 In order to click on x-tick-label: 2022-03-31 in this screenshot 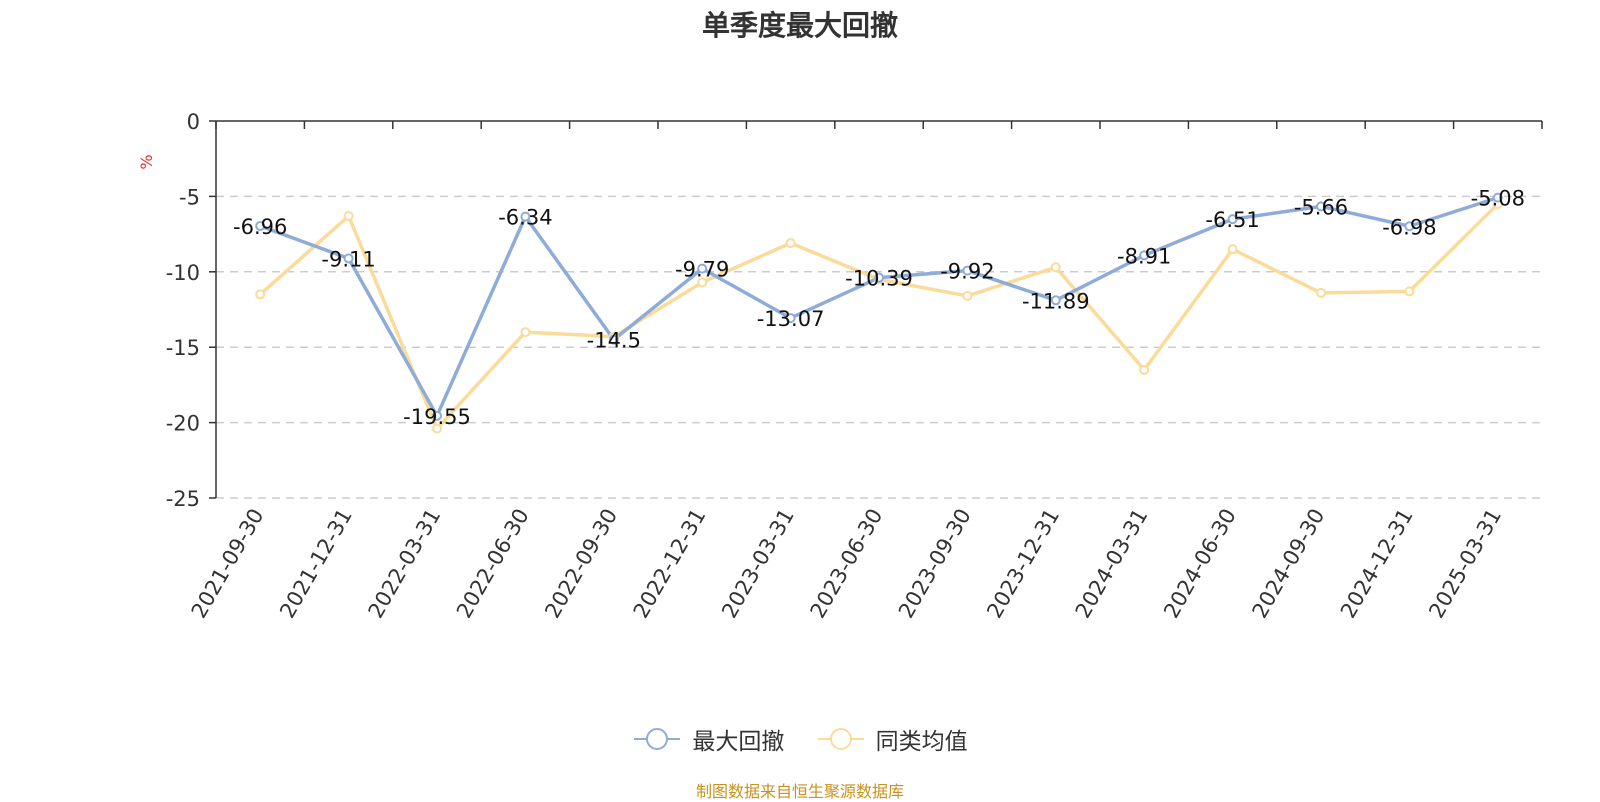, I will do `click(405, 564)`.